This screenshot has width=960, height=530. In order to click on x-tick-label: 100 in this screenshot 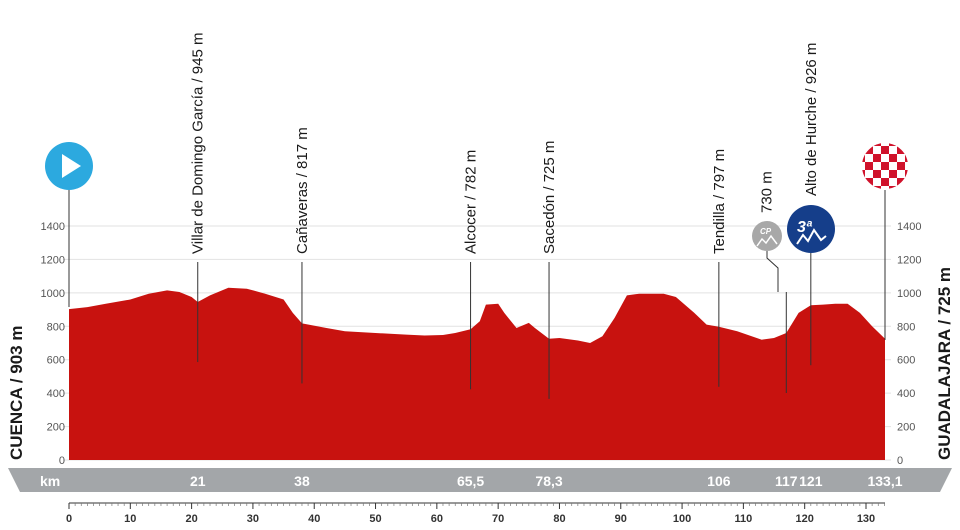, I will do `click(682, 519)`.